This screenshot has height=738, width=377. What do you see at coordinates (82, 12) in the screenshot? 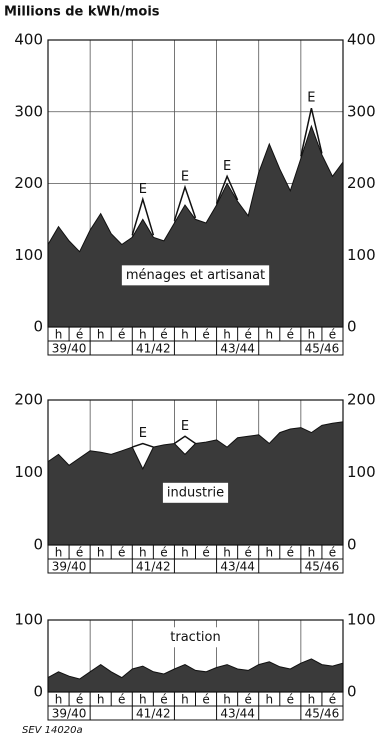
I see `chart-title: Millions de kWh/mois` at bounding box center [82, 12].